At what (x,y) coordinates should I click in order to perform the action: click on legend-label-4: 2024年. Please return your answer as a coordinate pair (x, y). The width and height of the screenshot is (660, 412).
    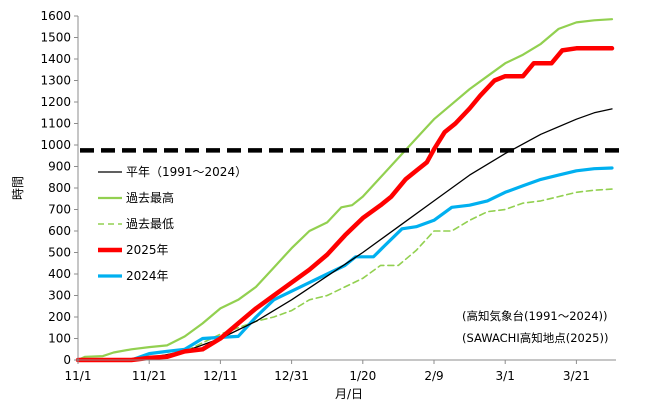
    Looking at the image, I should click on (147, 276).